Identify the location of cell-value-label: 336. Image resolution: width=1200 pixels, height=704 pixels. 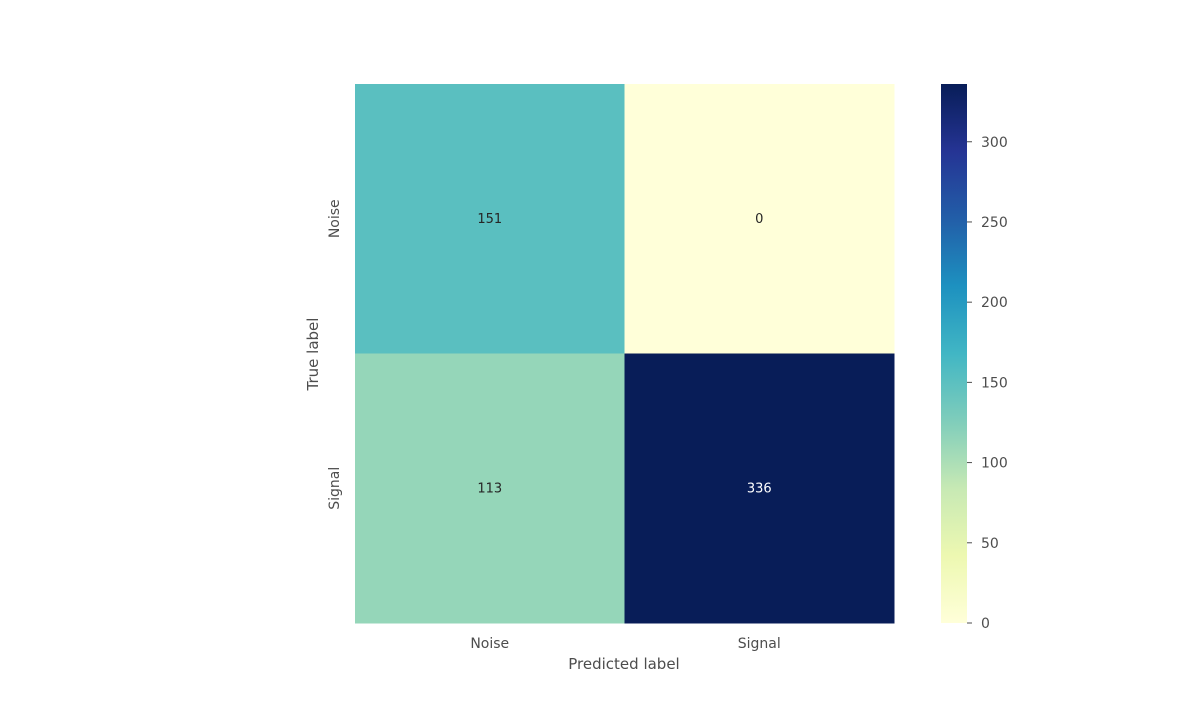
(759, 488).